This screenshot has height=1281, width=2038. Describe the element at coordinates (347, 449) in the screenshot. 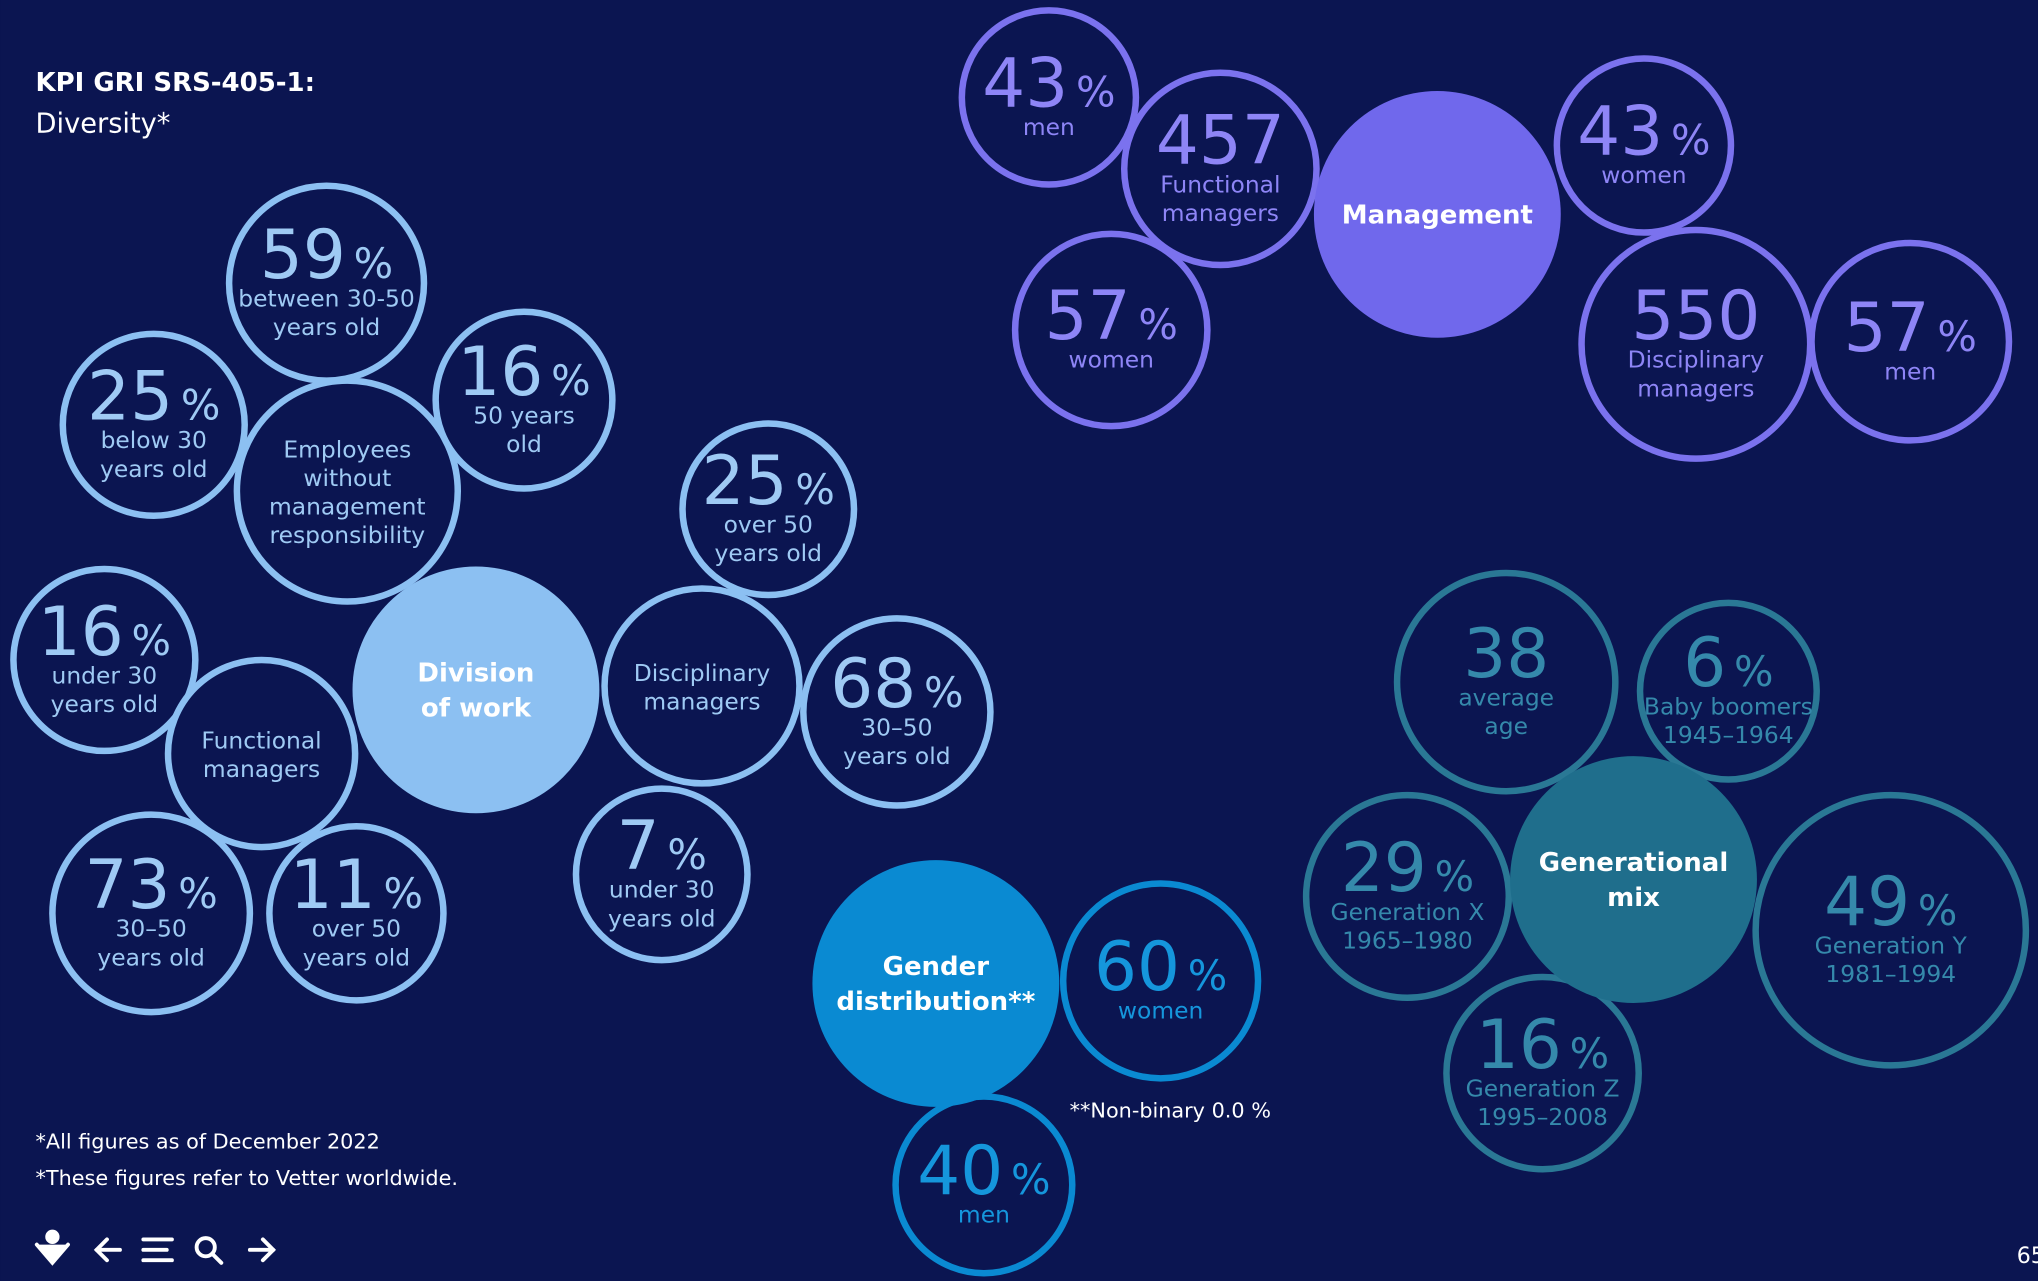

I see `bubble-label: Employees` at that location.